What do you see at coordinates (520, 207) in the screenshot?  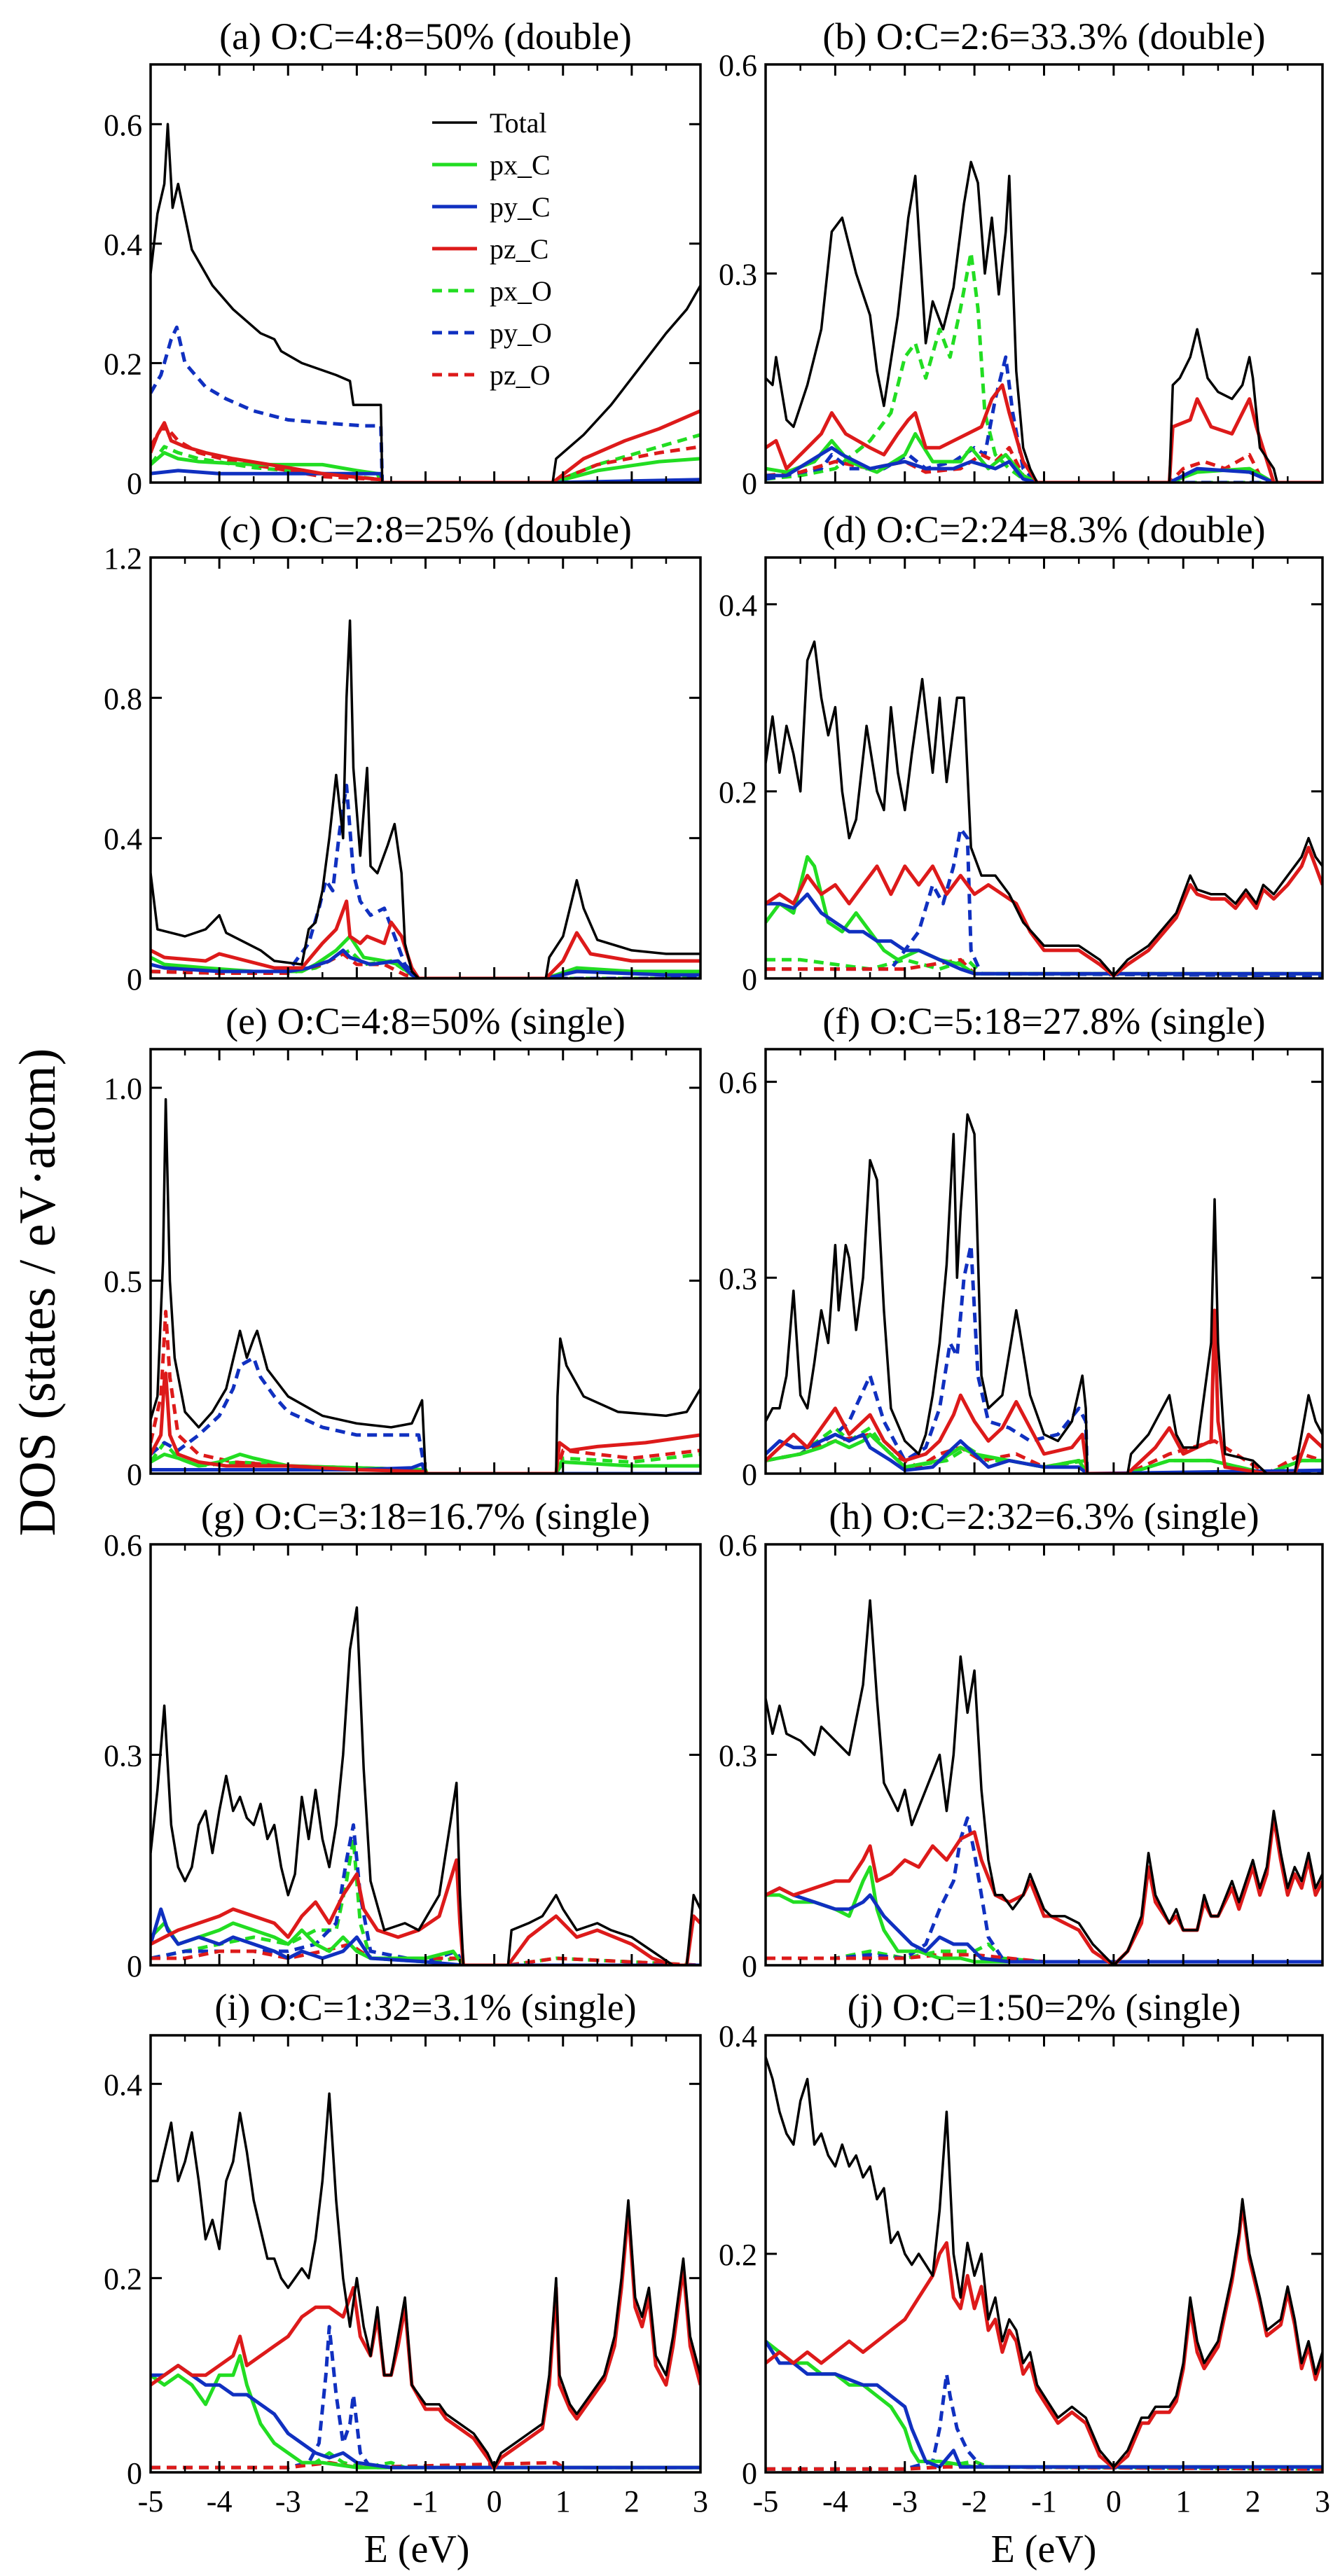 I see `legend-label: py_C` at bounding box center [520, 207].